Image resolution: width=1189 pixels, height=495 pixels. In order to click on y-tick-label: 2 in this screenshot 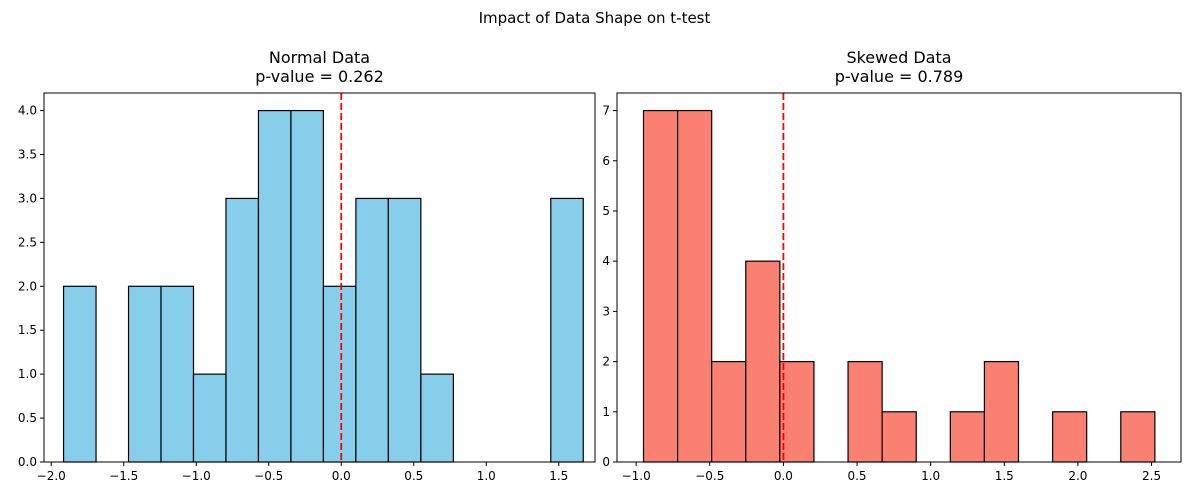, I will do `click(606, 362)`.